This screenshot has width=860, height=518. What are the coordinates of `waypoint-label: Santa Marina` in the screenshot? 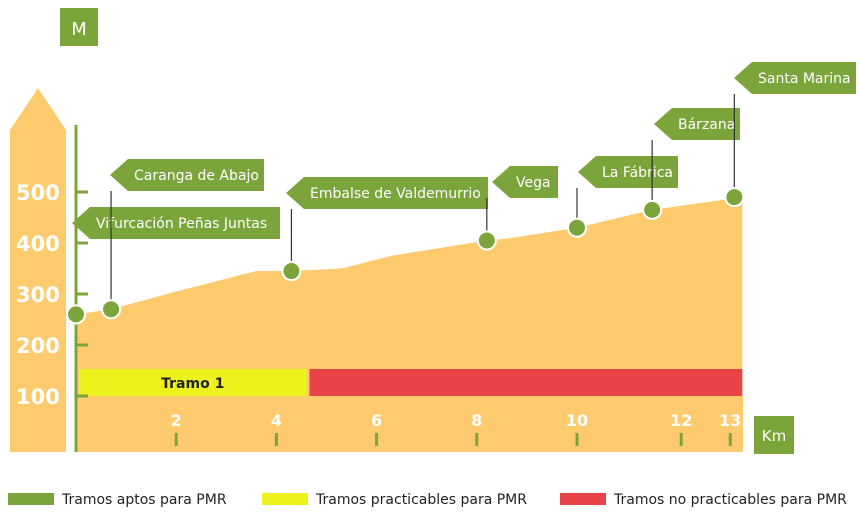 It's located at (804, 79).